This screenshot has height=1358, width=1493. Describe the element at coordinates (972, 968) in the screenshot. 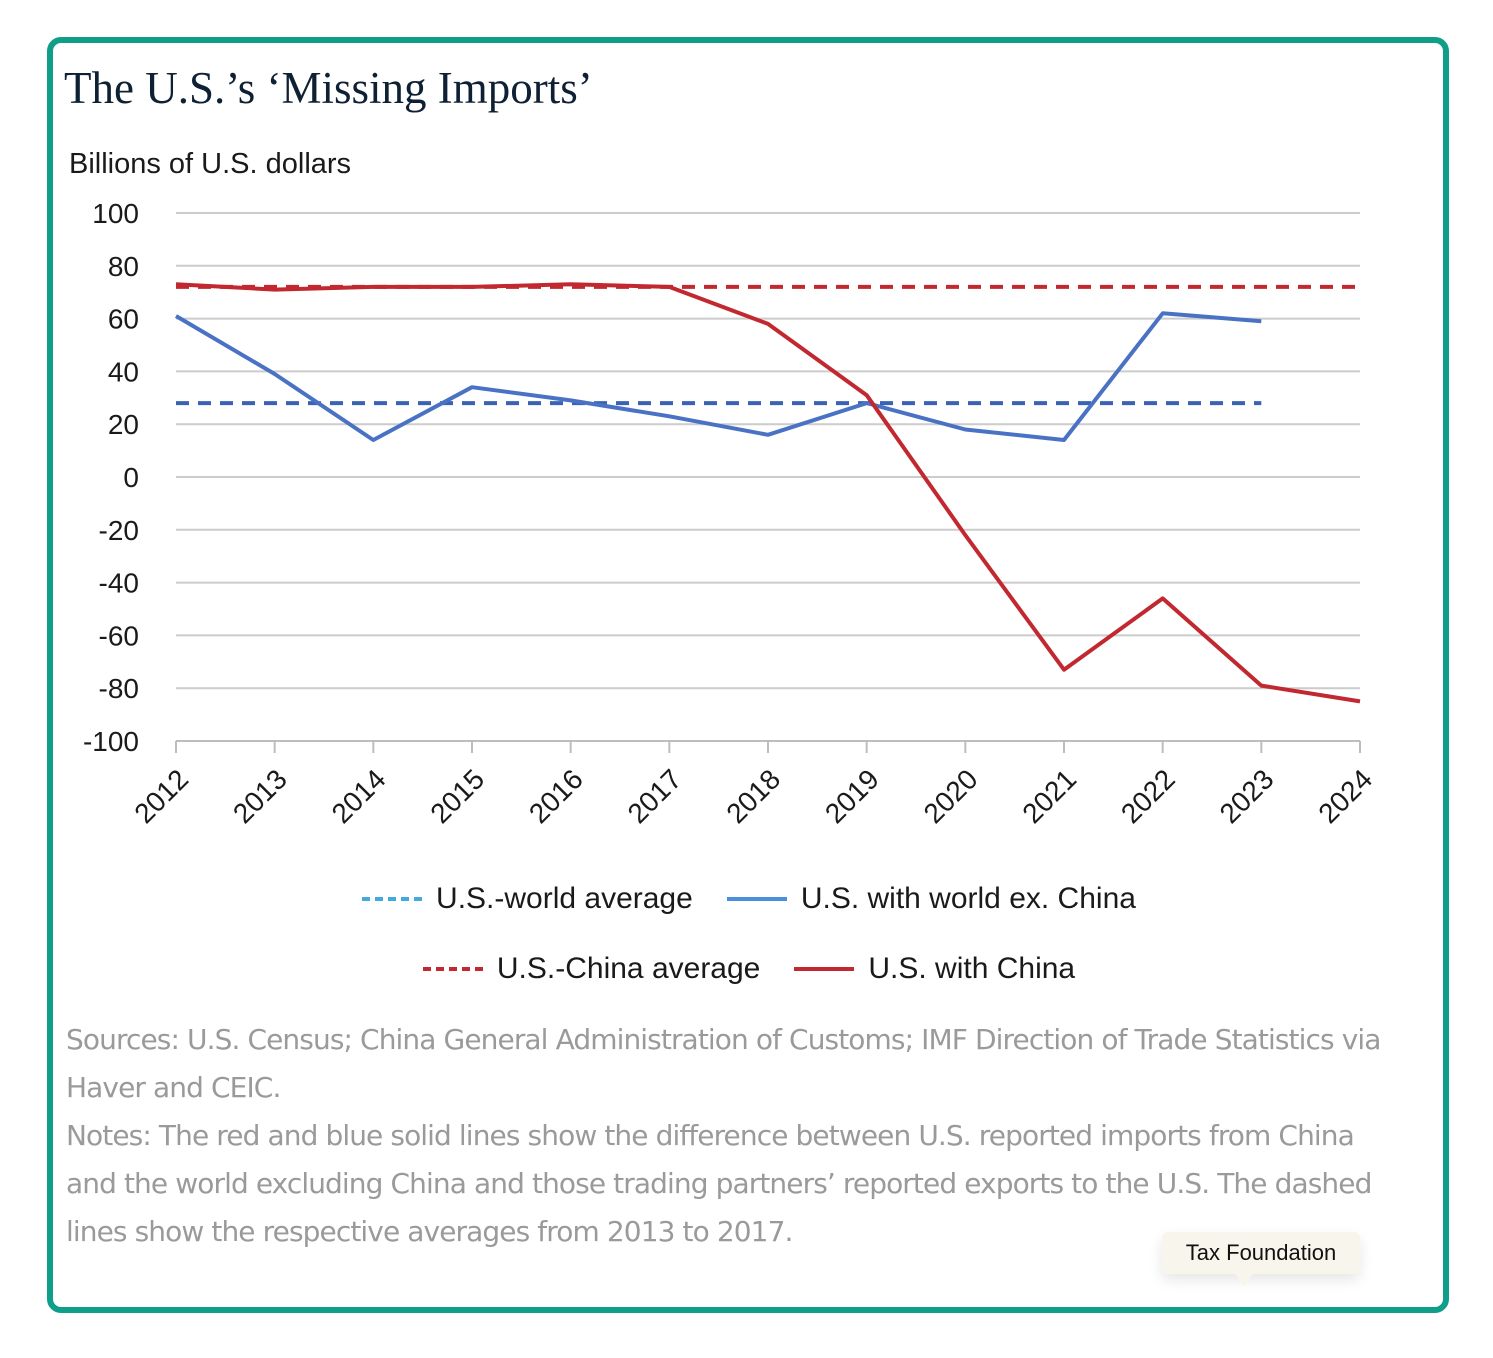

I see `legend-label-with-china: U.S. with China` at that location.